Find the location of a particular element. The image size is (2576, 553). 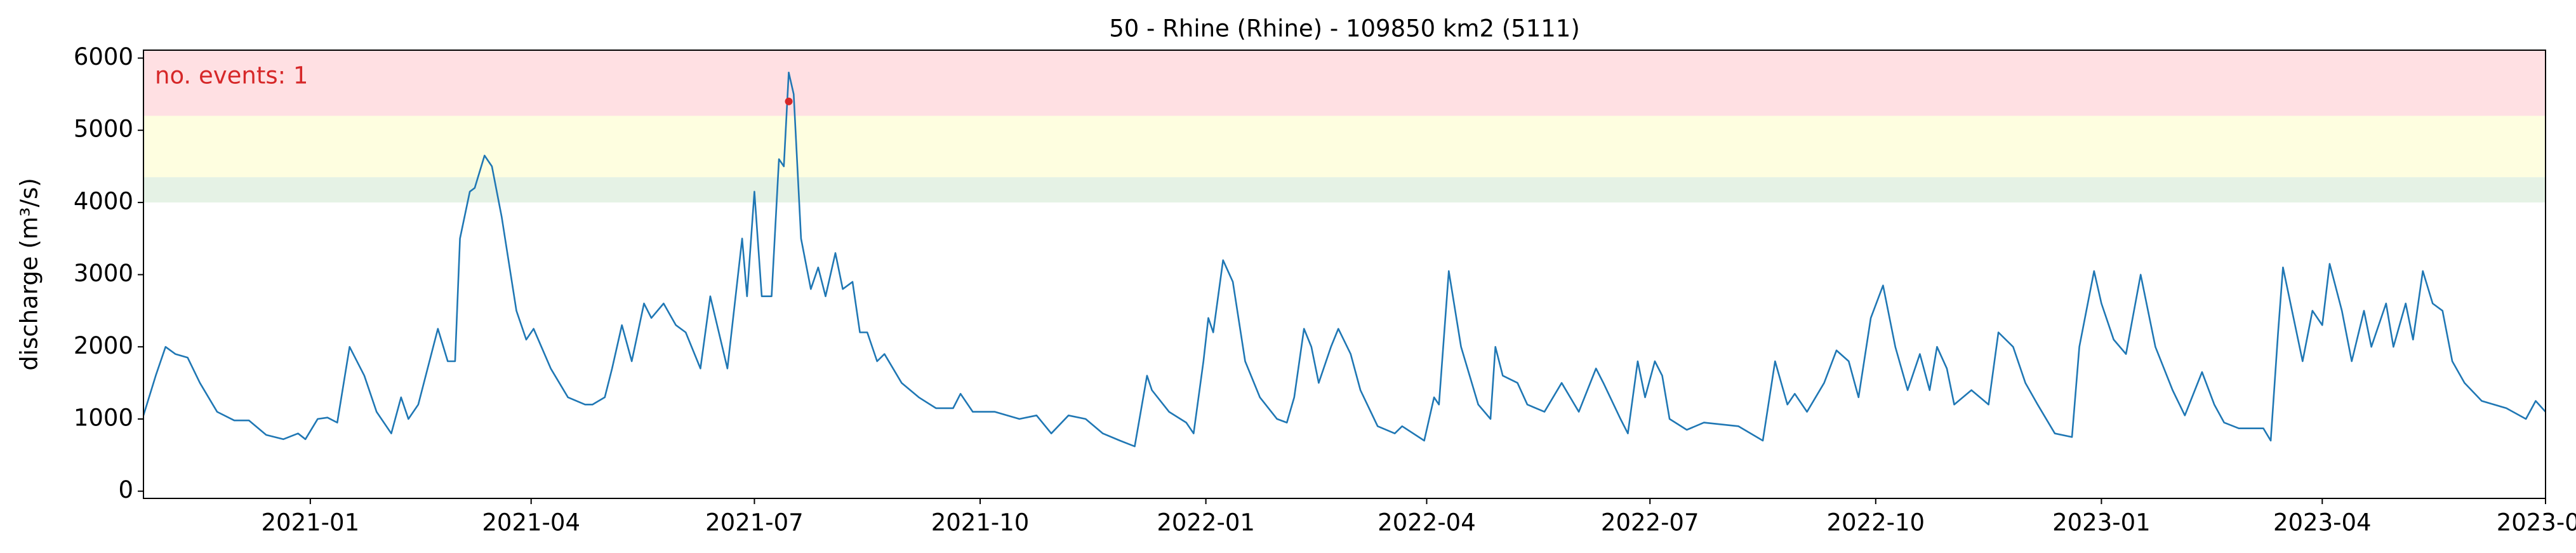

y-tick-label: 4000 is located at coordinates (103, 201).